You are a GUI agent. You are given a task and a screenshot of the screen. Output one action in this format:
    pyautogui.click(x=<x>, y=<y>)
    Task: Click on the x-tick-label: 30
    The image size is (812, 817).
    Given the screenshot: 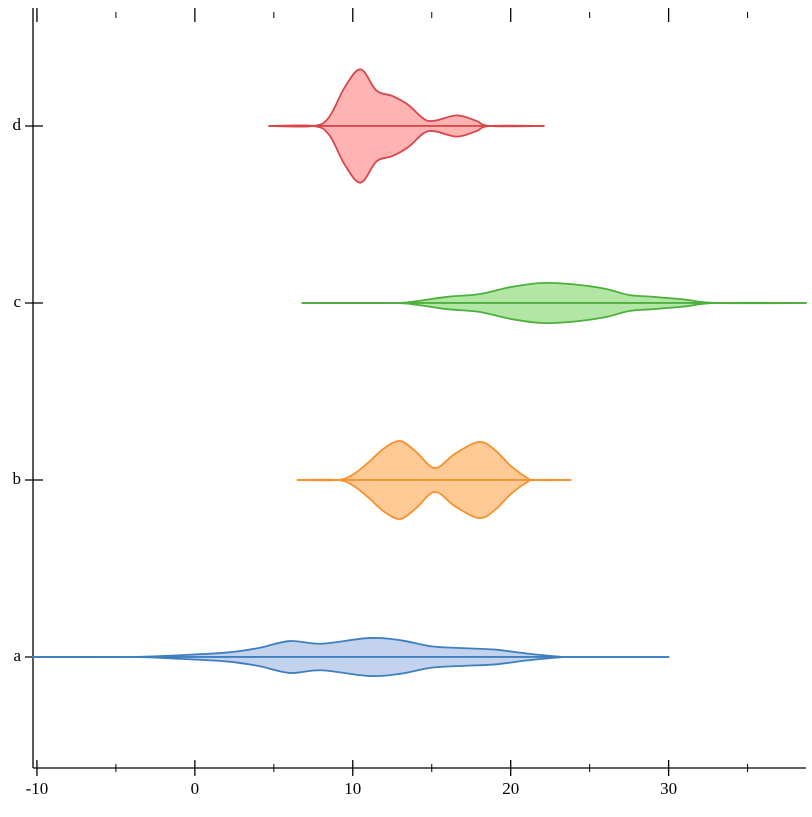 What is the action you would take?
    pyautogui.click(x=668, y=788)
    